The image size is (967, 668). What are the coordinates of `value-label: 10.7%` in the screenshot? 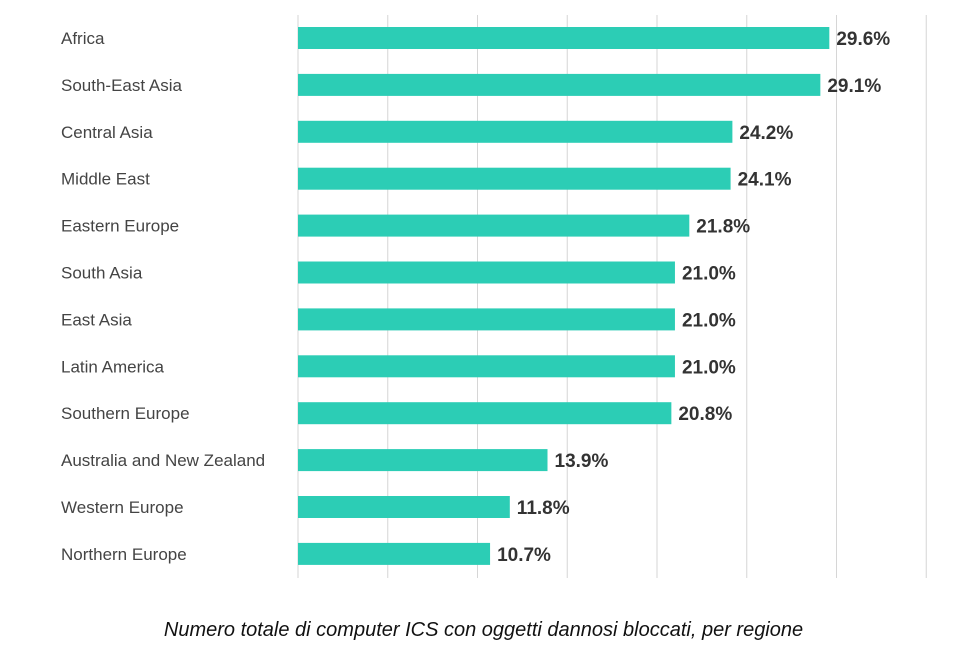 It's located at (524, 555).